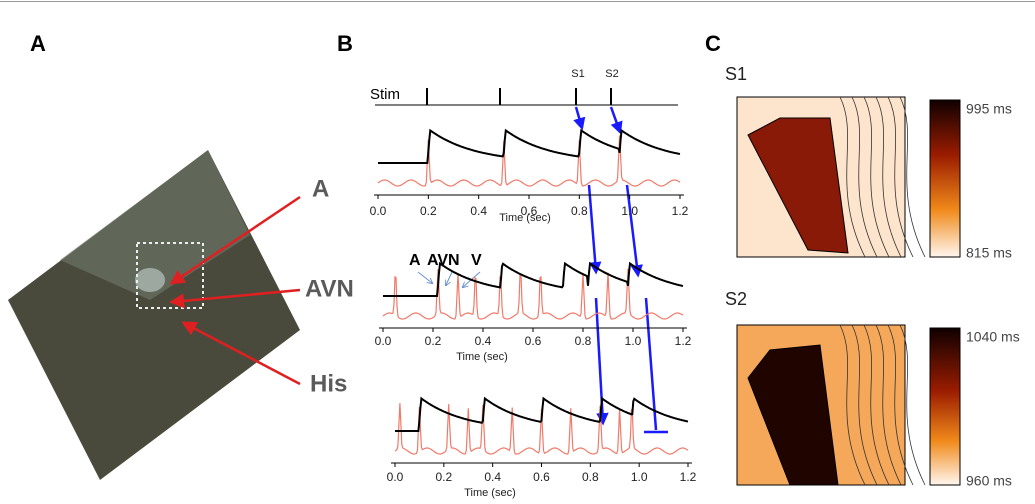  I want to click on panel-label: B, so click(345, 43).